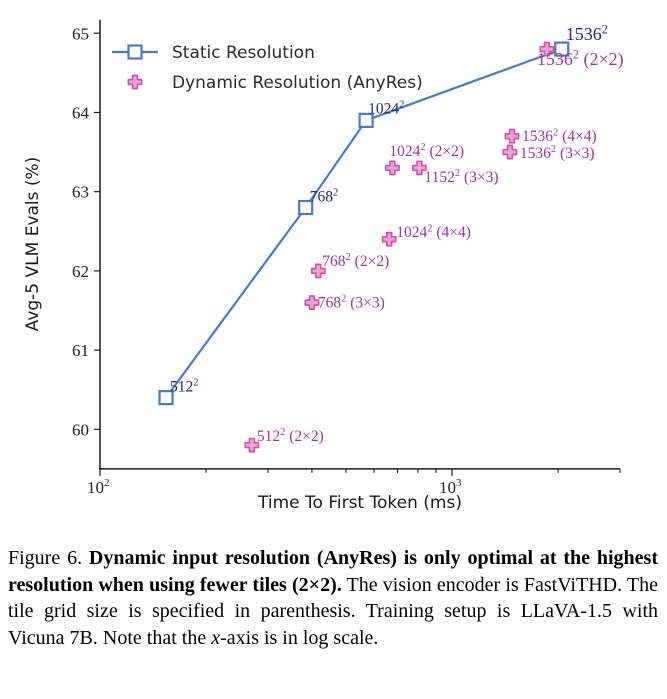 This screenshot has height=699, width=667. I want to click on point-dynamic-1152-3×3, so click(419, 168).